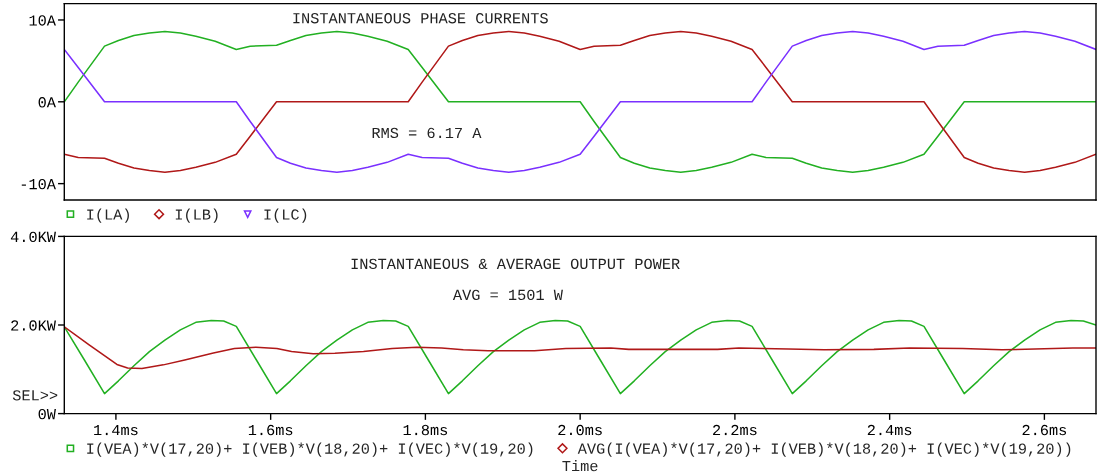  What do you see at coordinates (310, 449) in the screenshot?
I see `legend-label: I(VEA)*V(17,20)+ I(VEB)*V(18,20)+ I(VEC)*V(19,20)` at bounding box center [310, 449].